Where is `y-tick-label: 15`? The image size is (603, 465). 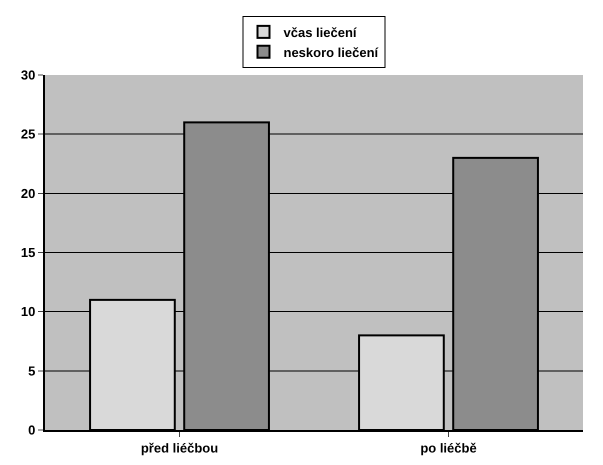 y-tick-label: 15 is located at coordinates (28, 252).